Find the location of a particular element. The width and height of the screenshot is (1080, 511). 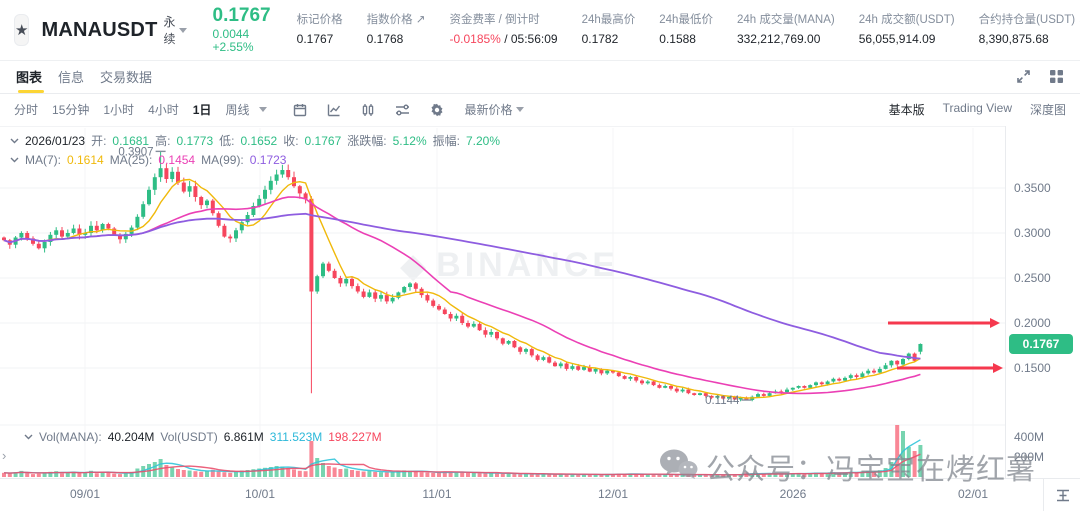

tab-交易数据: 交易数据 is located at coordinates (126, 77).